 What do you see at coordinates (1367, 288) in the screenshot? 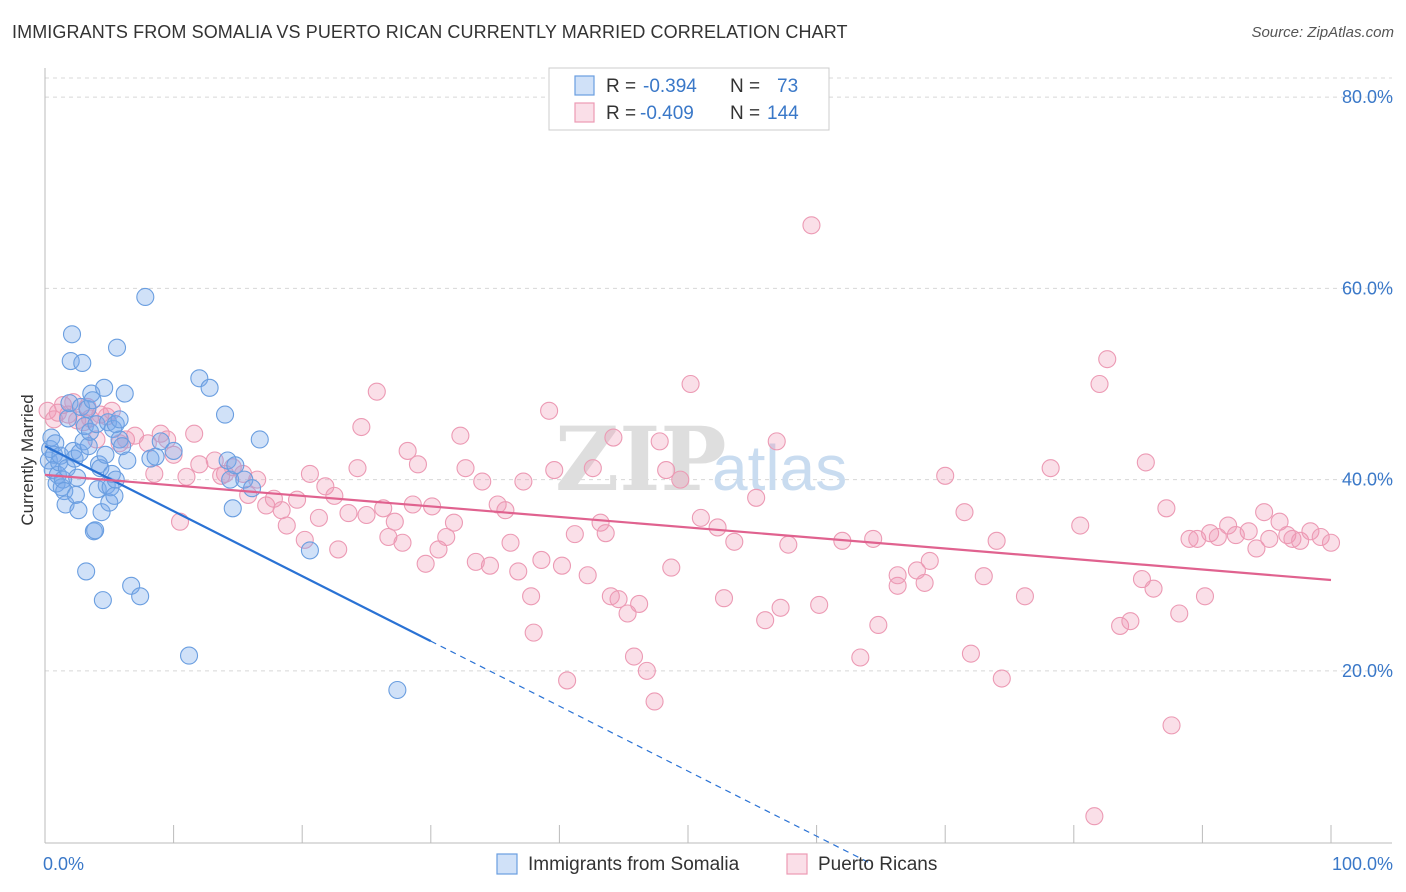
I see `y-tick-label: 60.0%` at bounding box center [1367, 288].